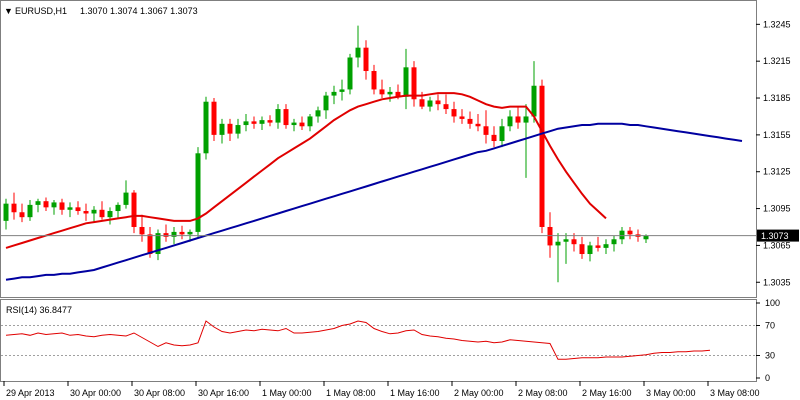  Describe the element at coordinates (777, 135) in the screenshot. I see `price-tick-label: 1.3155` at that location.